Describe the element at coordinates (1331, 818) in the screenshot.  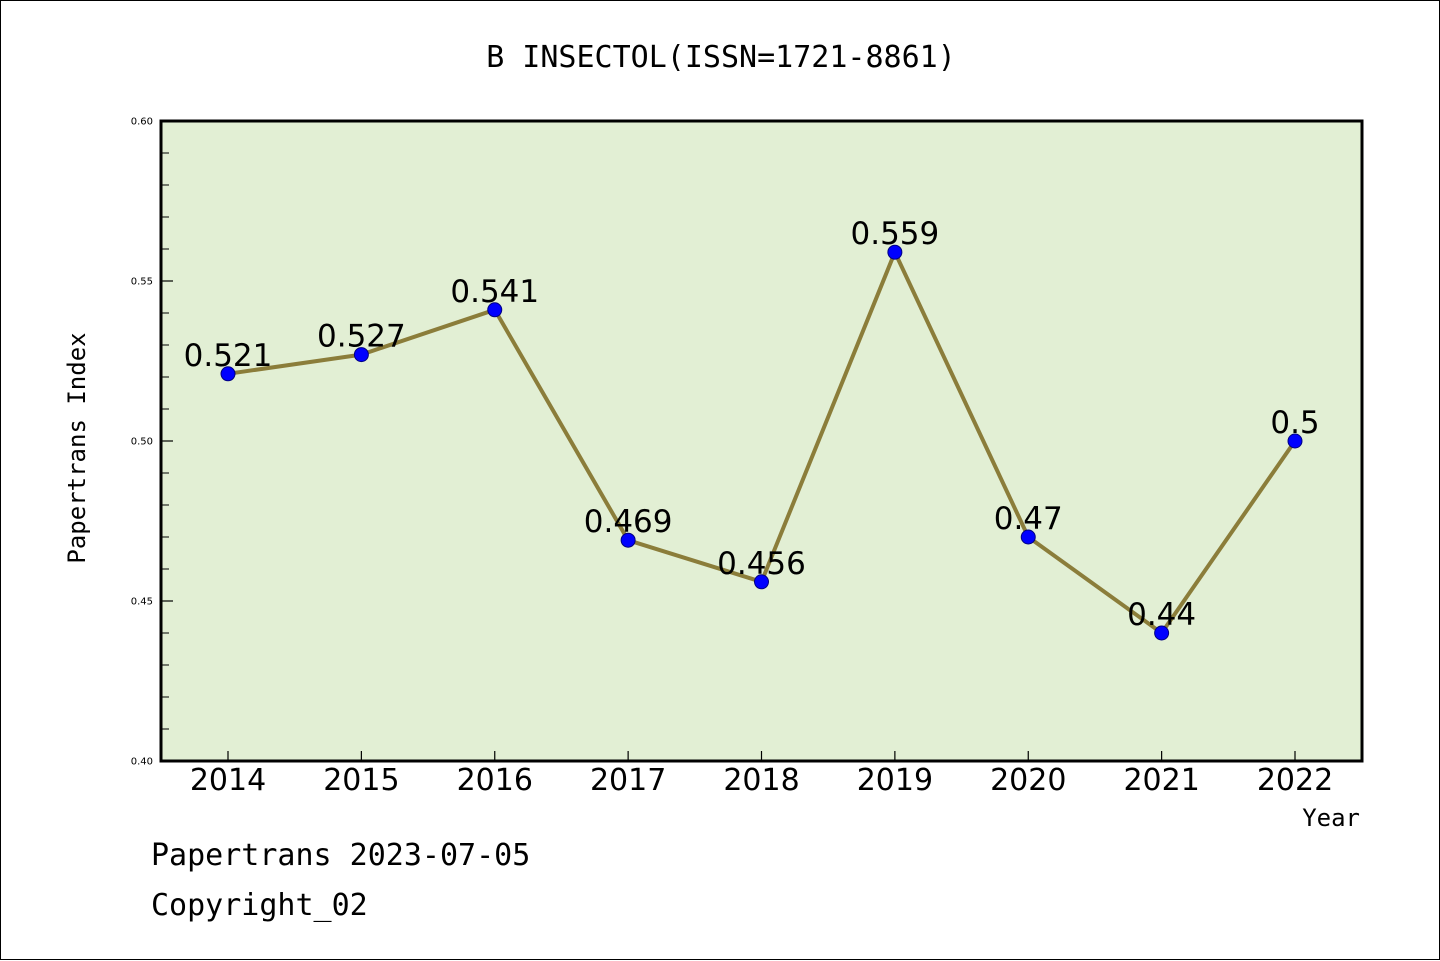
I see `x-axis-label: Year` at that location.